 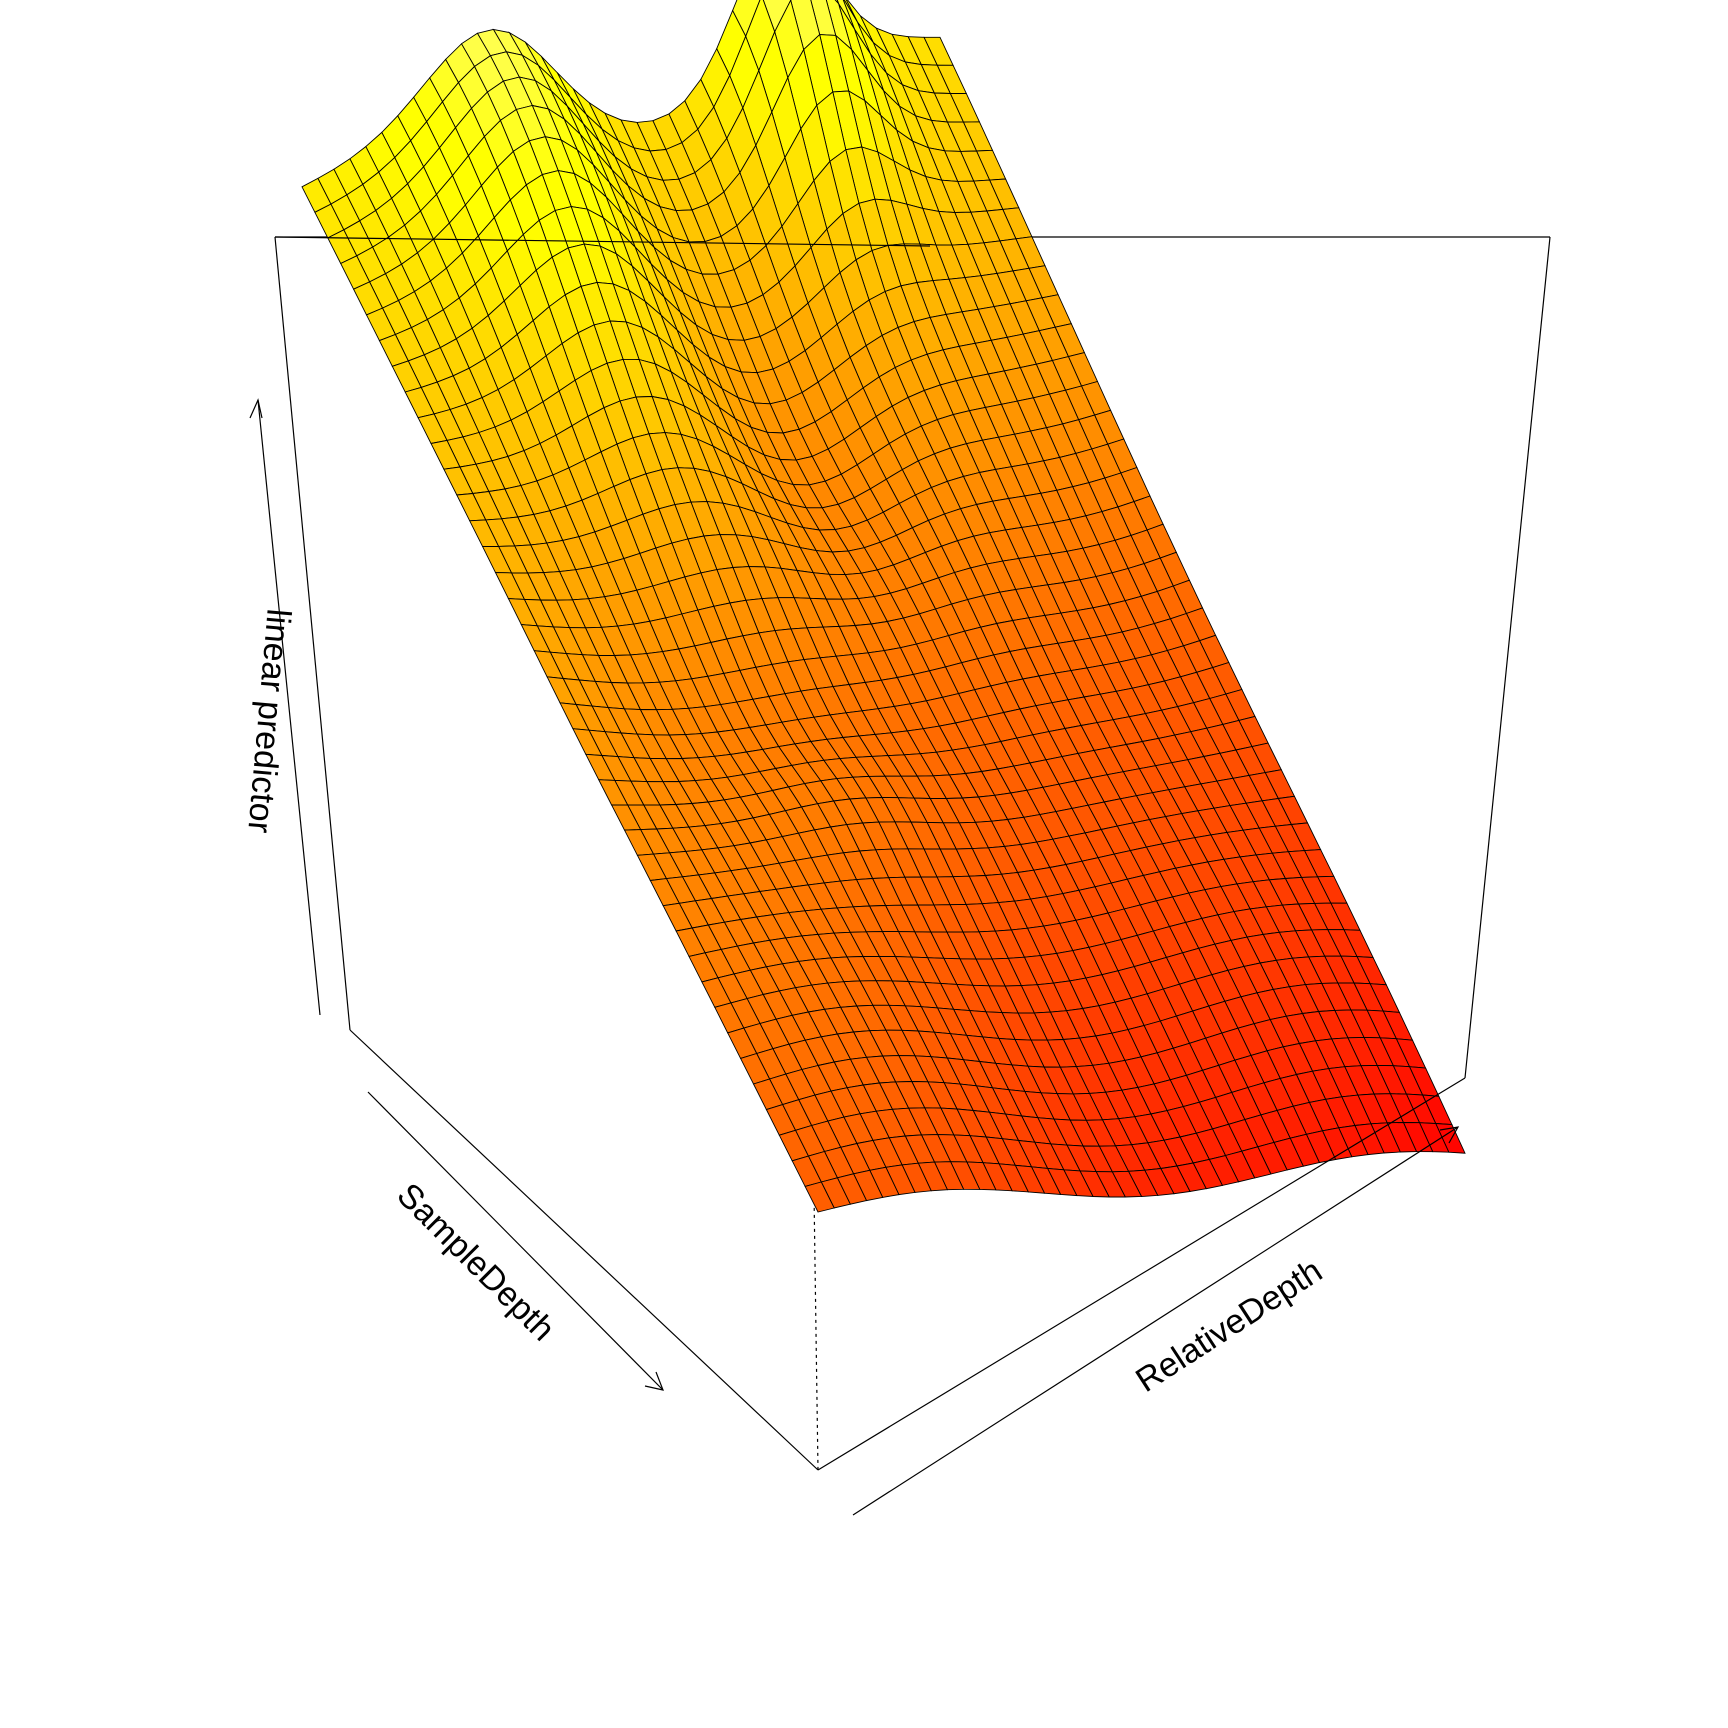 I want to click on xaxis-arrowhead, so click(x=1449, y=1135).